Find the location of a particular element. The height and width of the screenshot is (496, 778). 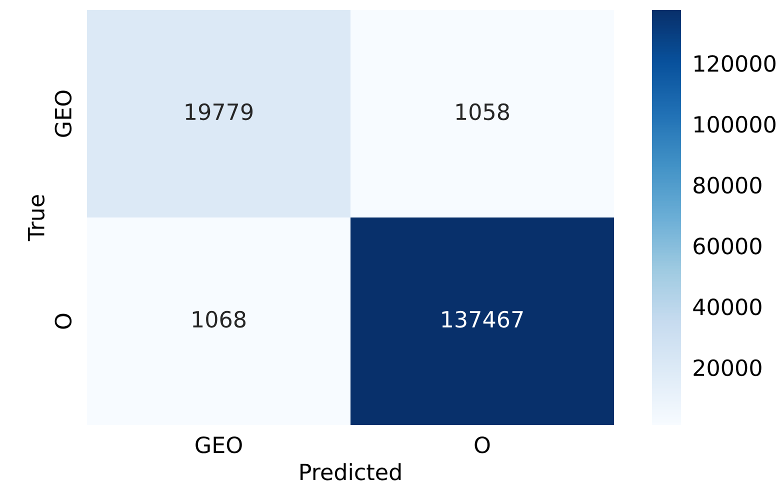

color-bar-label: 20000 is located at coordinates (728, 367).